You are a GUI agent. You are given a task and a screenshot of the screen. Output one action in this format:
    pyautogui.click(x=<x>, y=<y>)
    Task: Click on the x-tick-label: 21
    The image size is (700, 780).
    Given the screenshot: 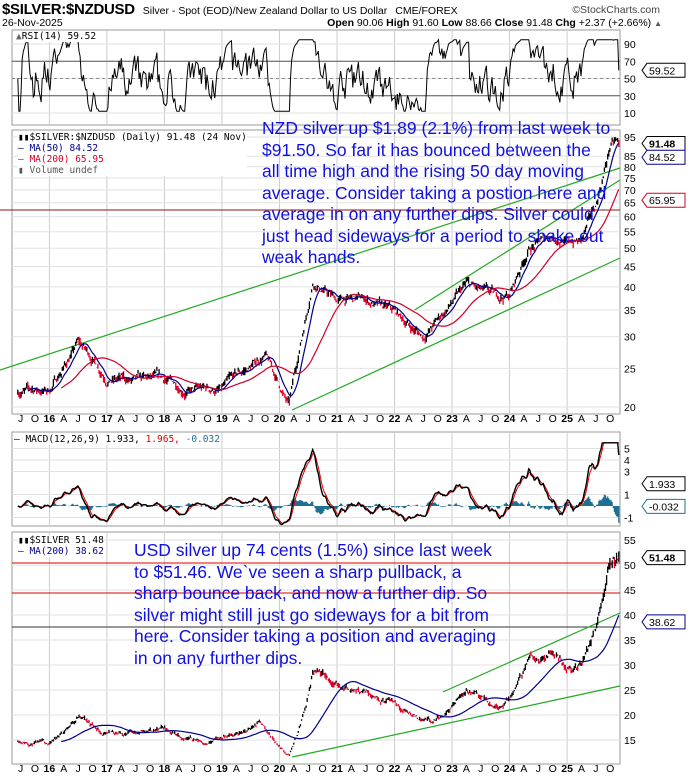 What is the action you would take?
    pyautogui.click(x=337, y=769)
    